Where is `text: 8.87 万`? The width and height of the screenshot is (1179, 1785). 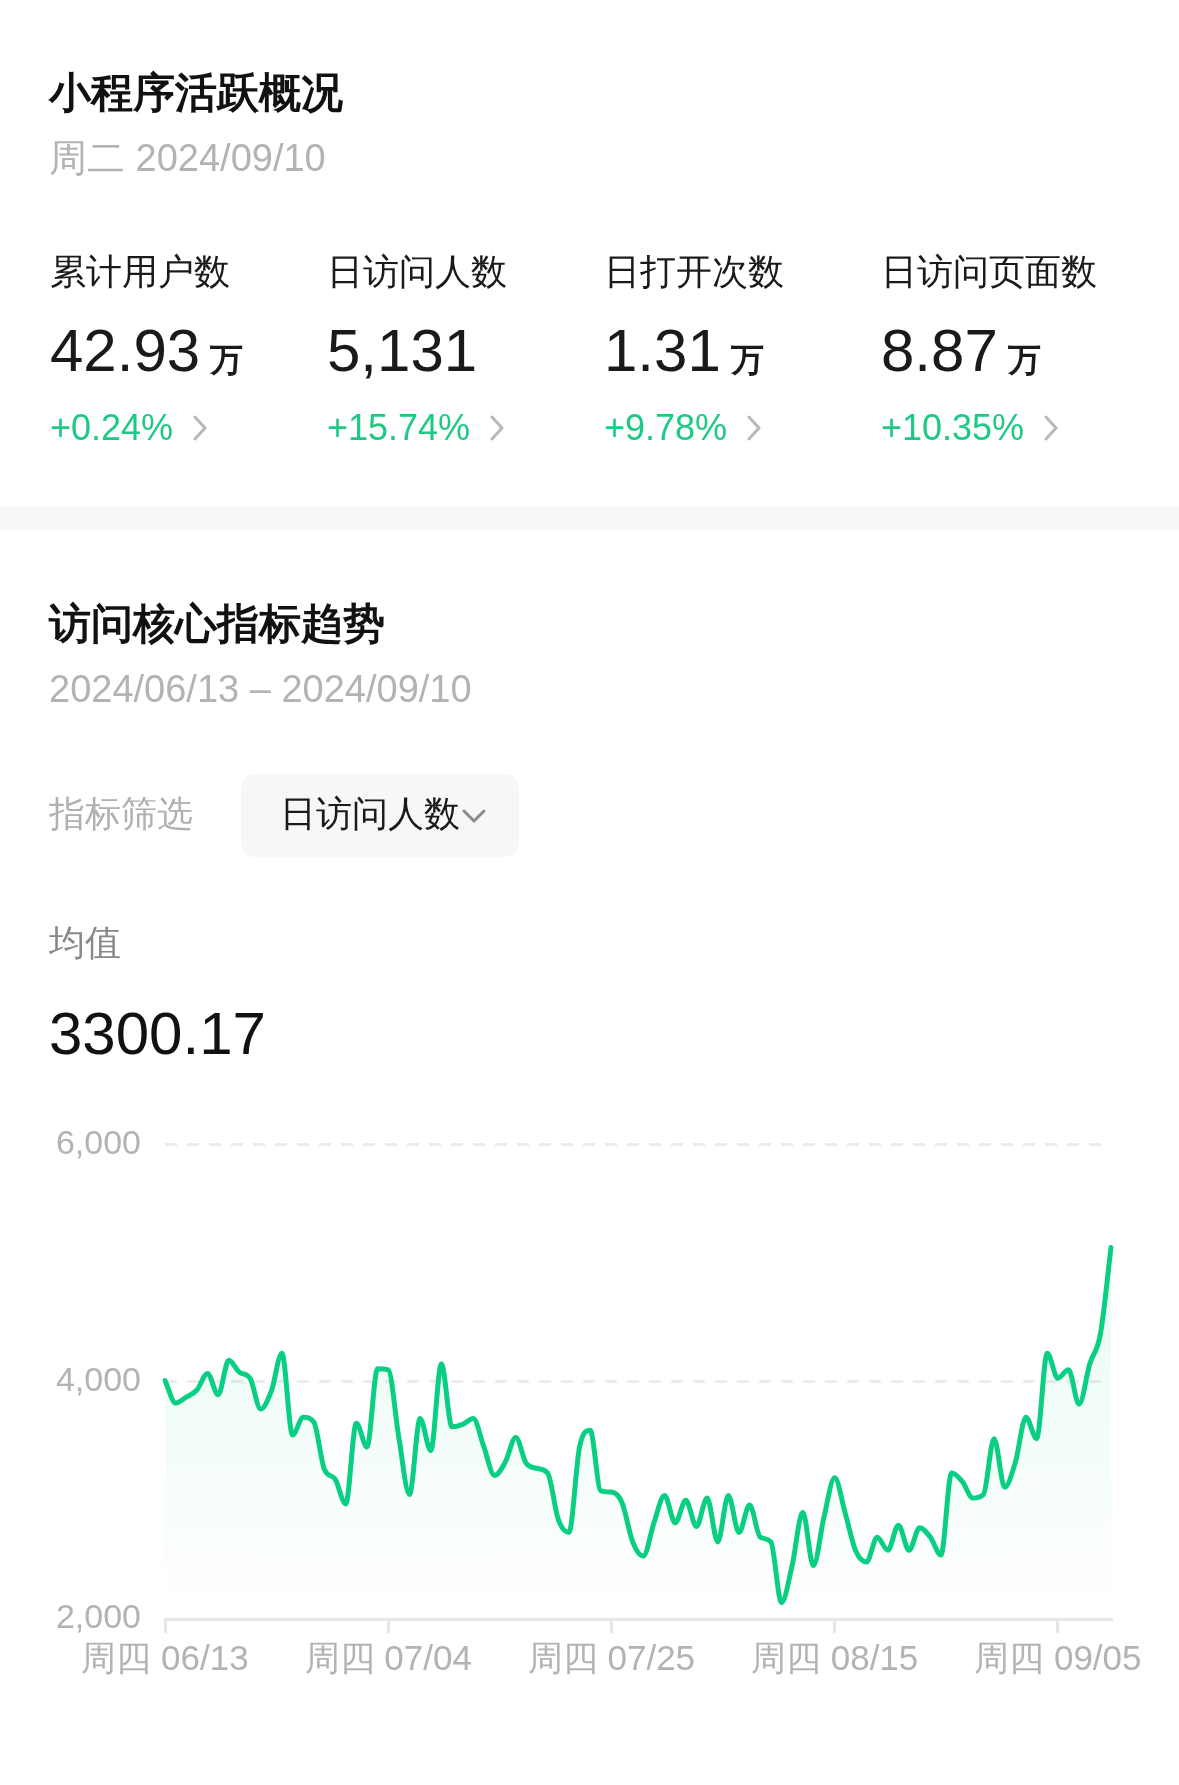
text: 8.87 万 is located at coordinates (961, 350).